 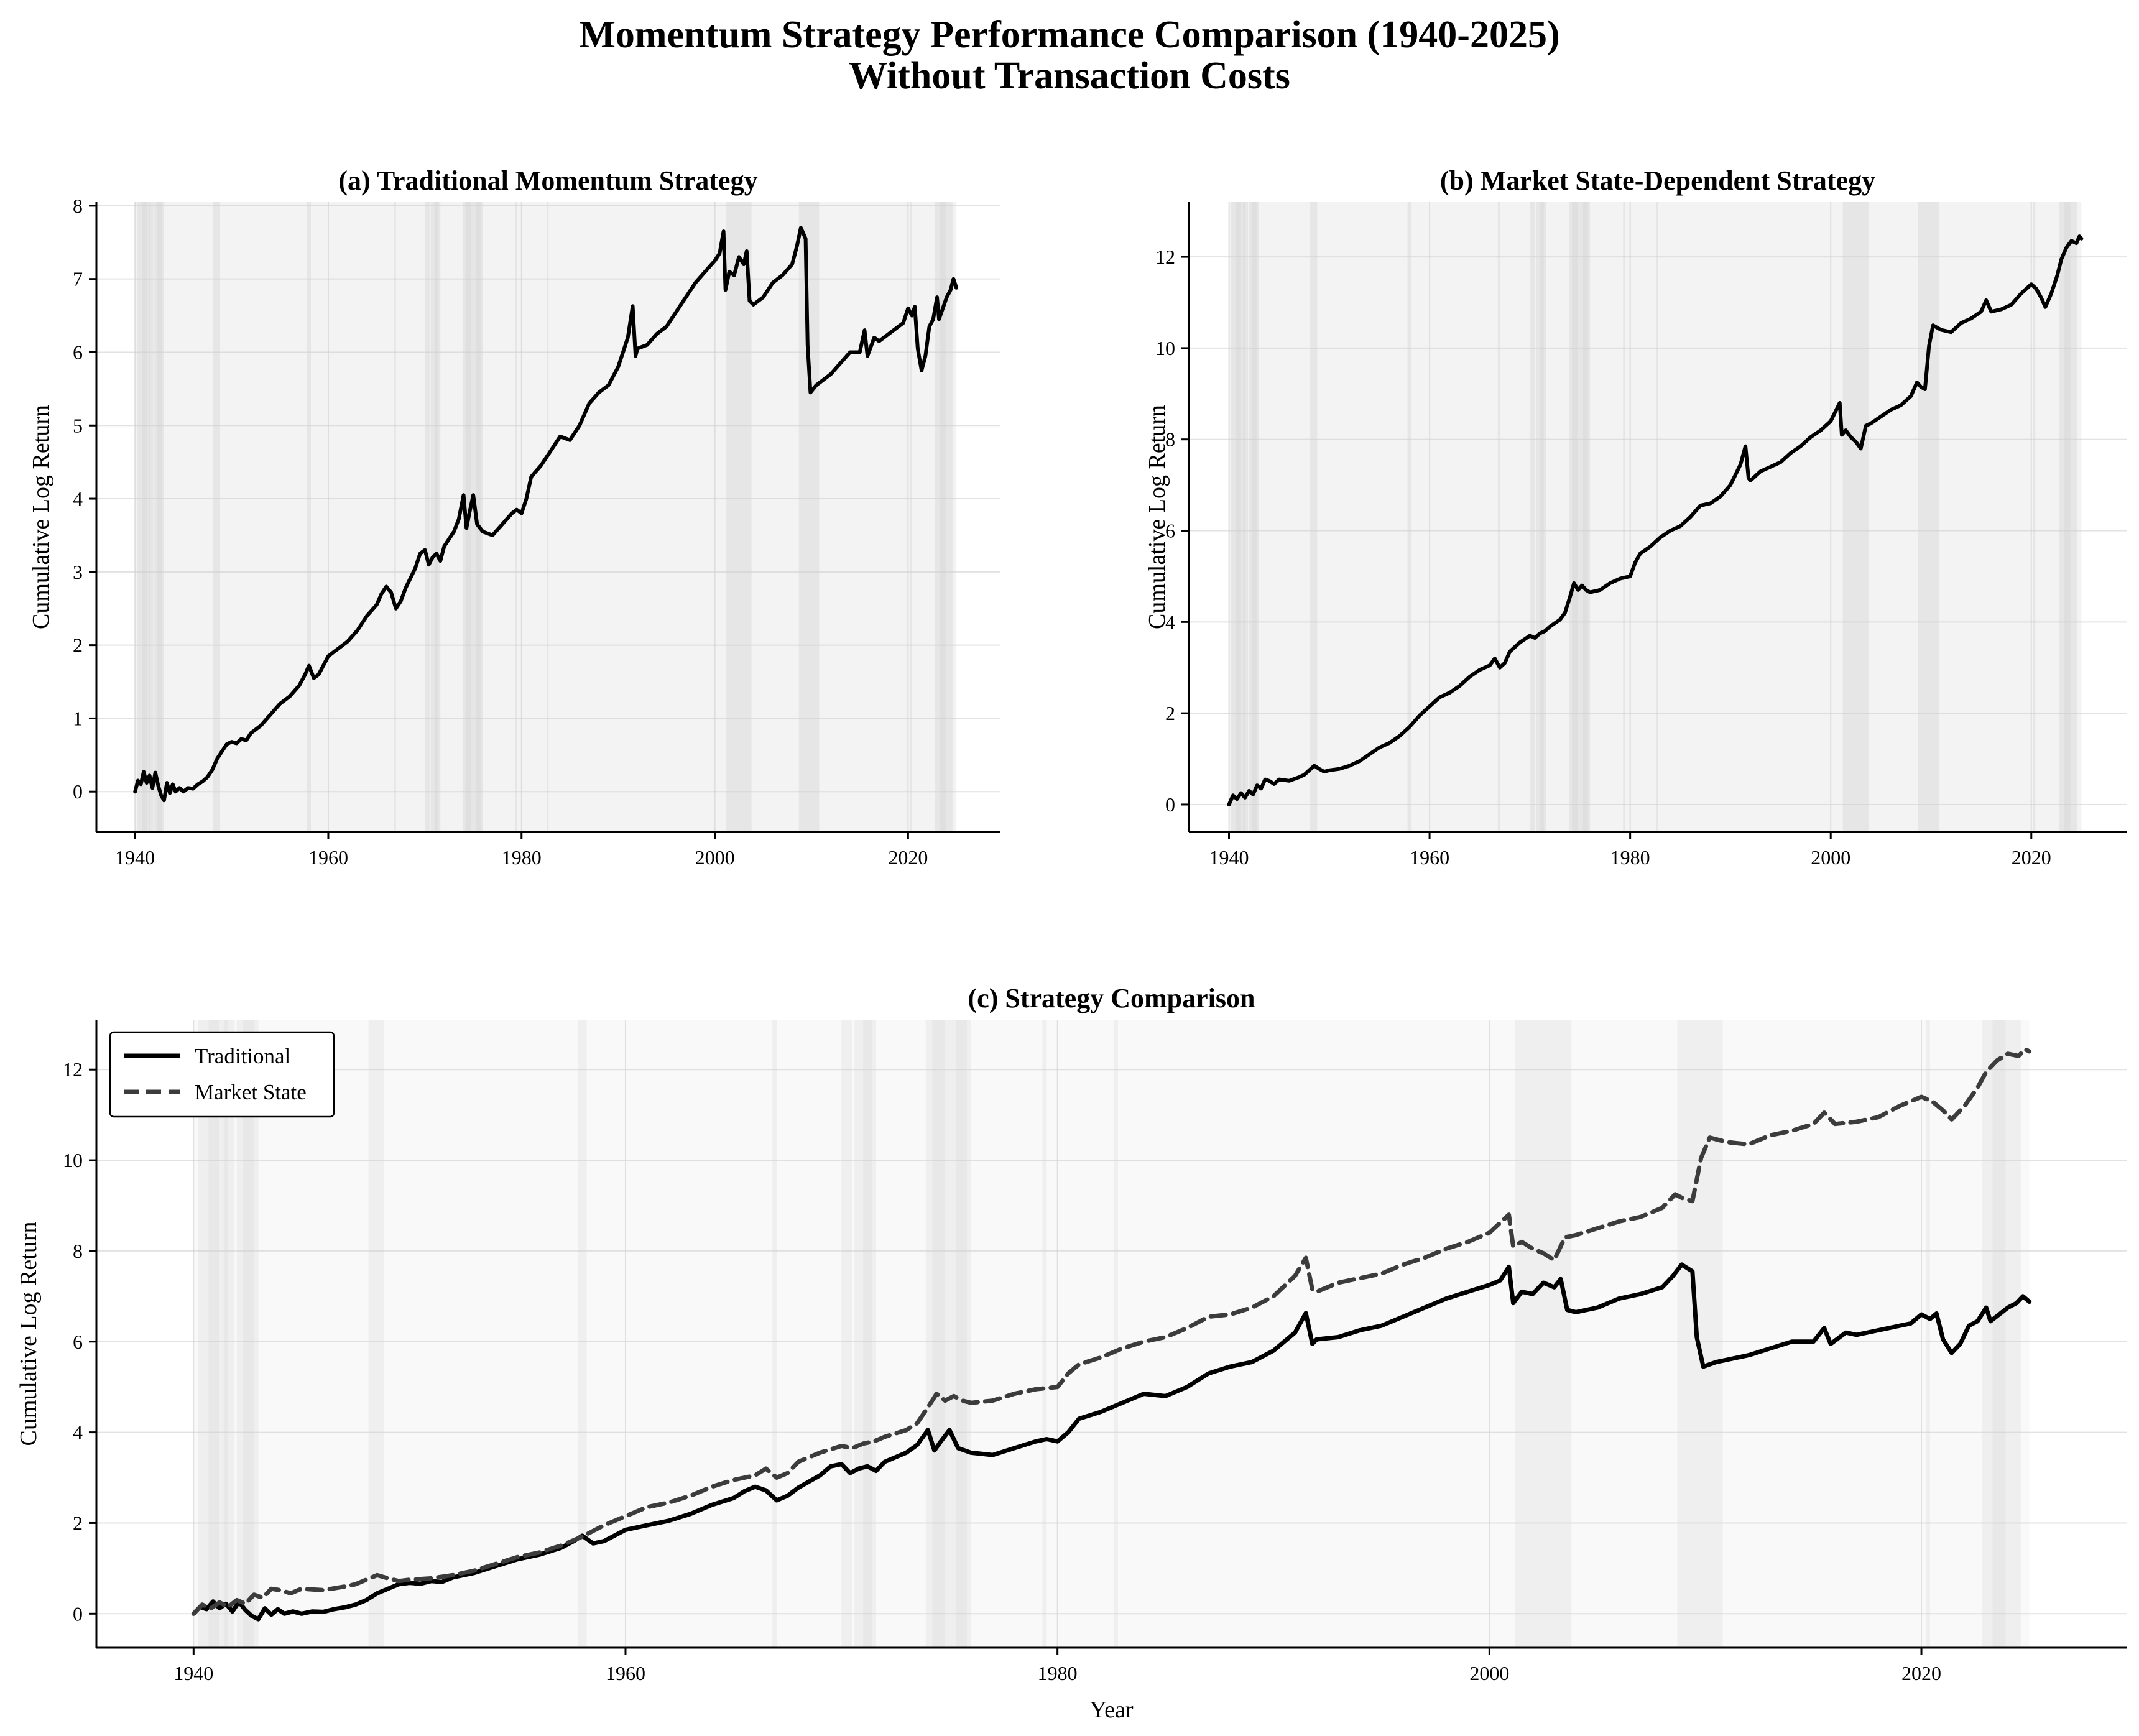 What do you see at coordinates (78, 425) in the screenshot?
I see `y-tick-label: 5` at bounding box center [78, 425].